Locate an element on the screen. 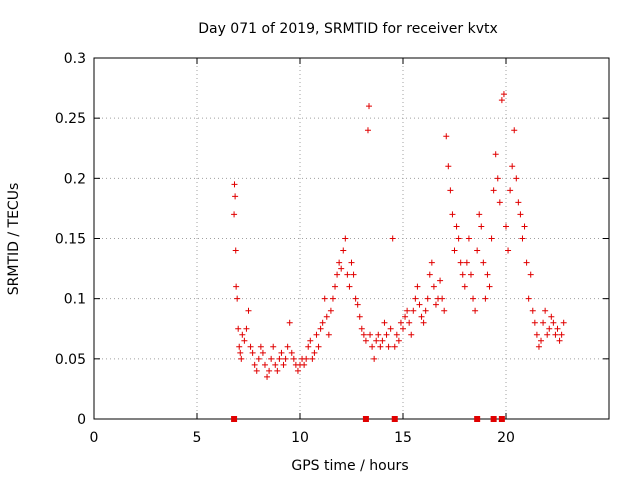 The width and height of the screenshot is (640, 480). y-tick-label: 0.25 is located at coordinates (70, 119).